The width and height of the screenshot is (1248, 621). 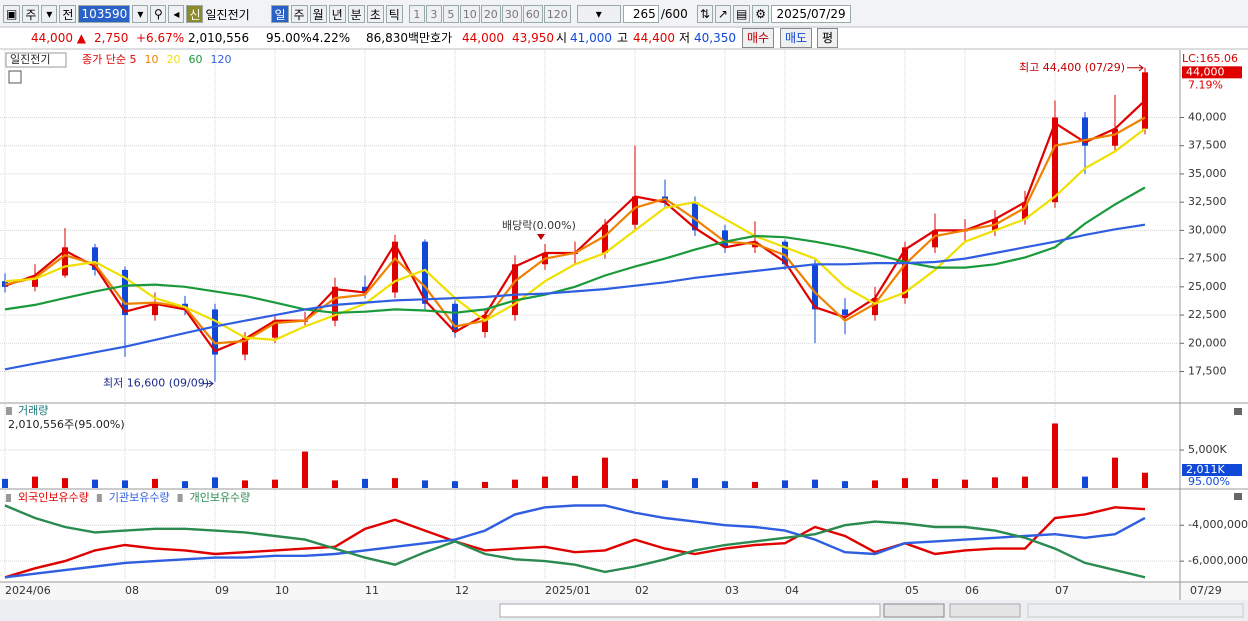 I want to click on x-tick-label: 05, so click(x=912, y=590).